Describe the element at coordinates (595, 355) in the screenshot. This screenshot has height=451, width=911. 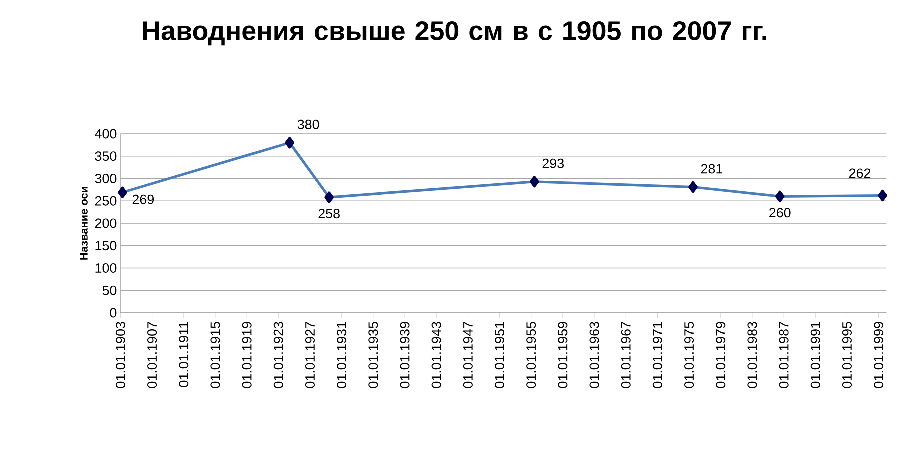
I see `x-tick-label: 01.01.1963` at that location.